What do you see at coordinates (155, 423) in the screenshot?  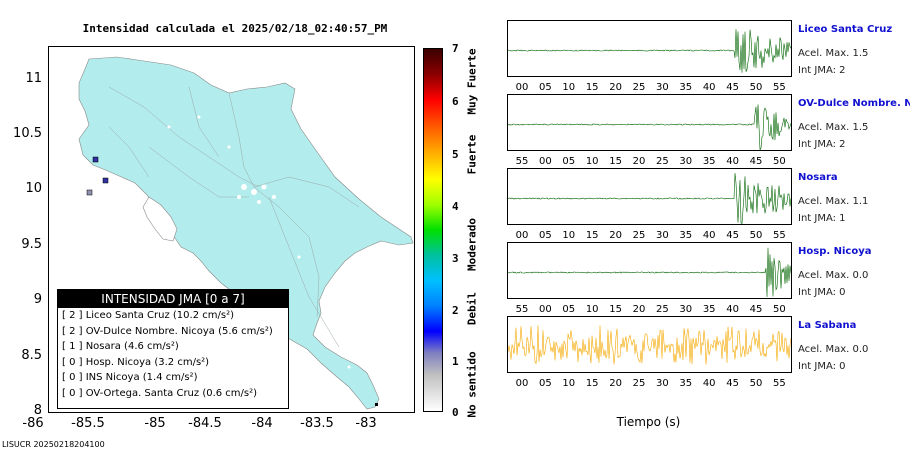 I see `map-xtick: -85` at bounding box center [155, 423].